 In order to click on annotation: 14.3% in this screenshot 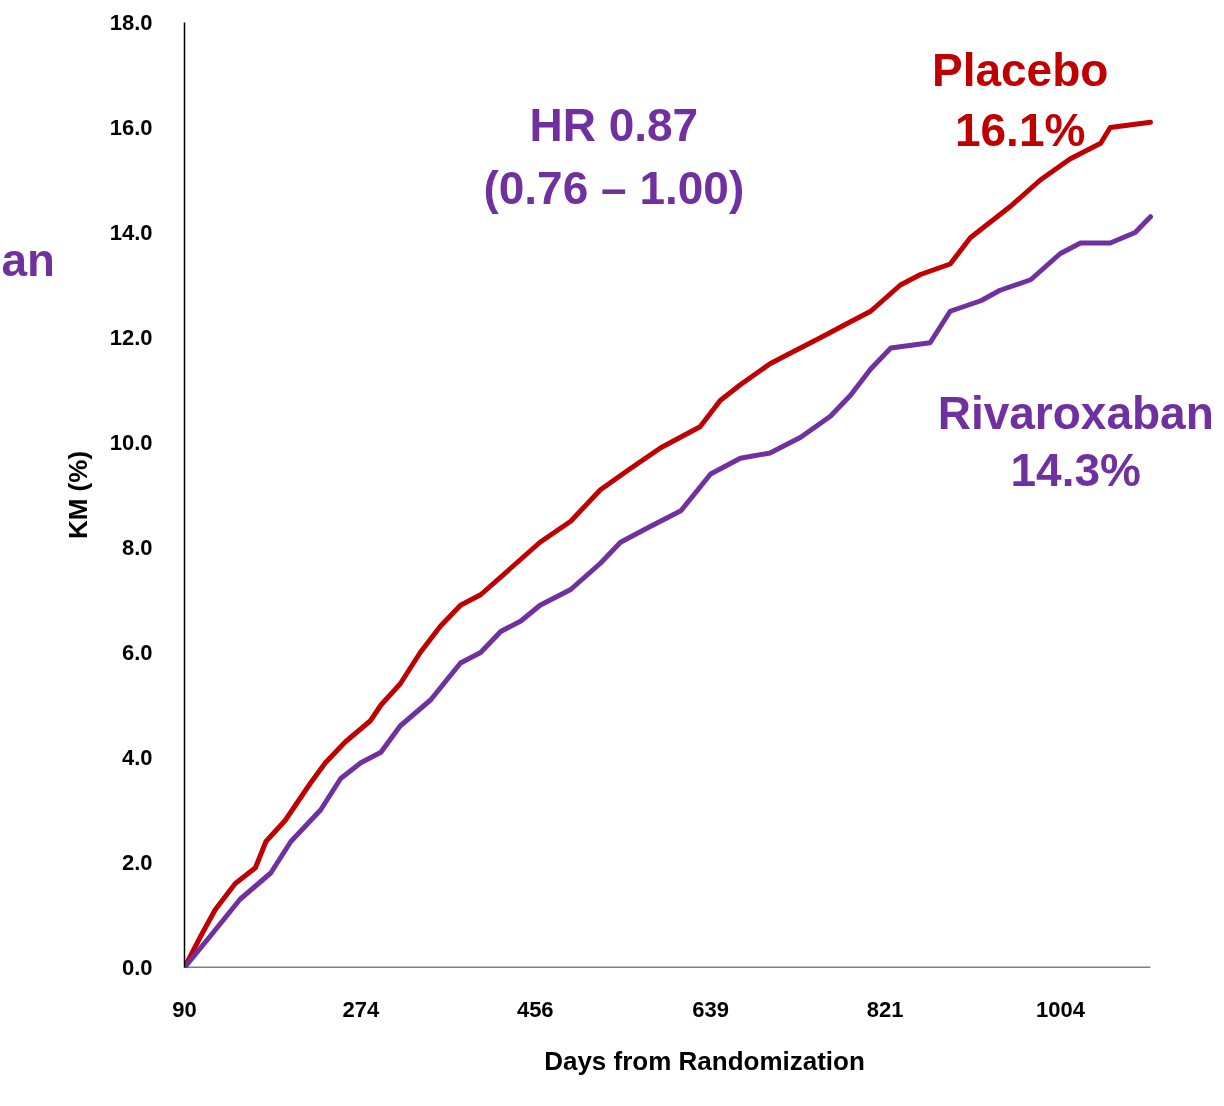, I will do `click(1075, 470)`.